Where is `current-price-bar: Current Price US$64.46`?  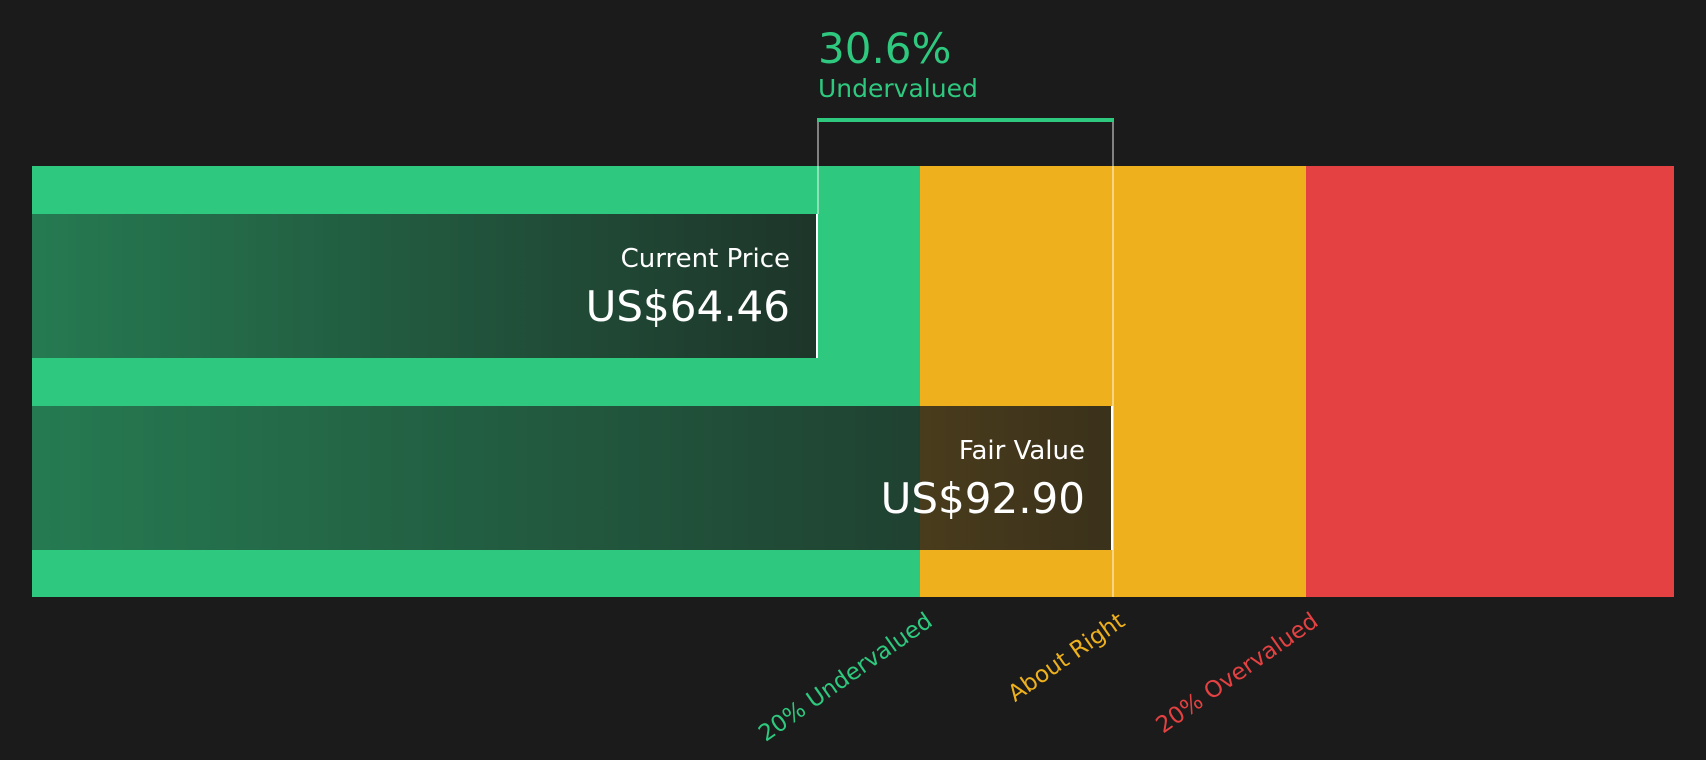
current-price-bar: Current Price US$64.46 is located at coordinates (425, 286).